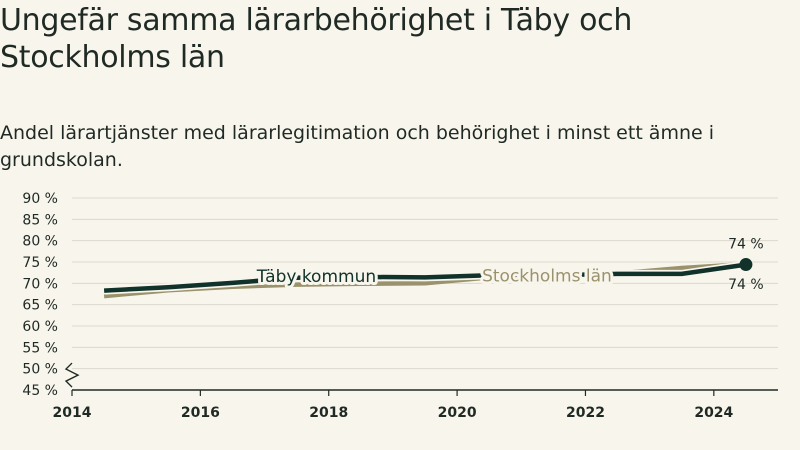 The height and width of the screenshot is (450, 800). I want to click on y-tick-label: 55 %, so click(40, 348).